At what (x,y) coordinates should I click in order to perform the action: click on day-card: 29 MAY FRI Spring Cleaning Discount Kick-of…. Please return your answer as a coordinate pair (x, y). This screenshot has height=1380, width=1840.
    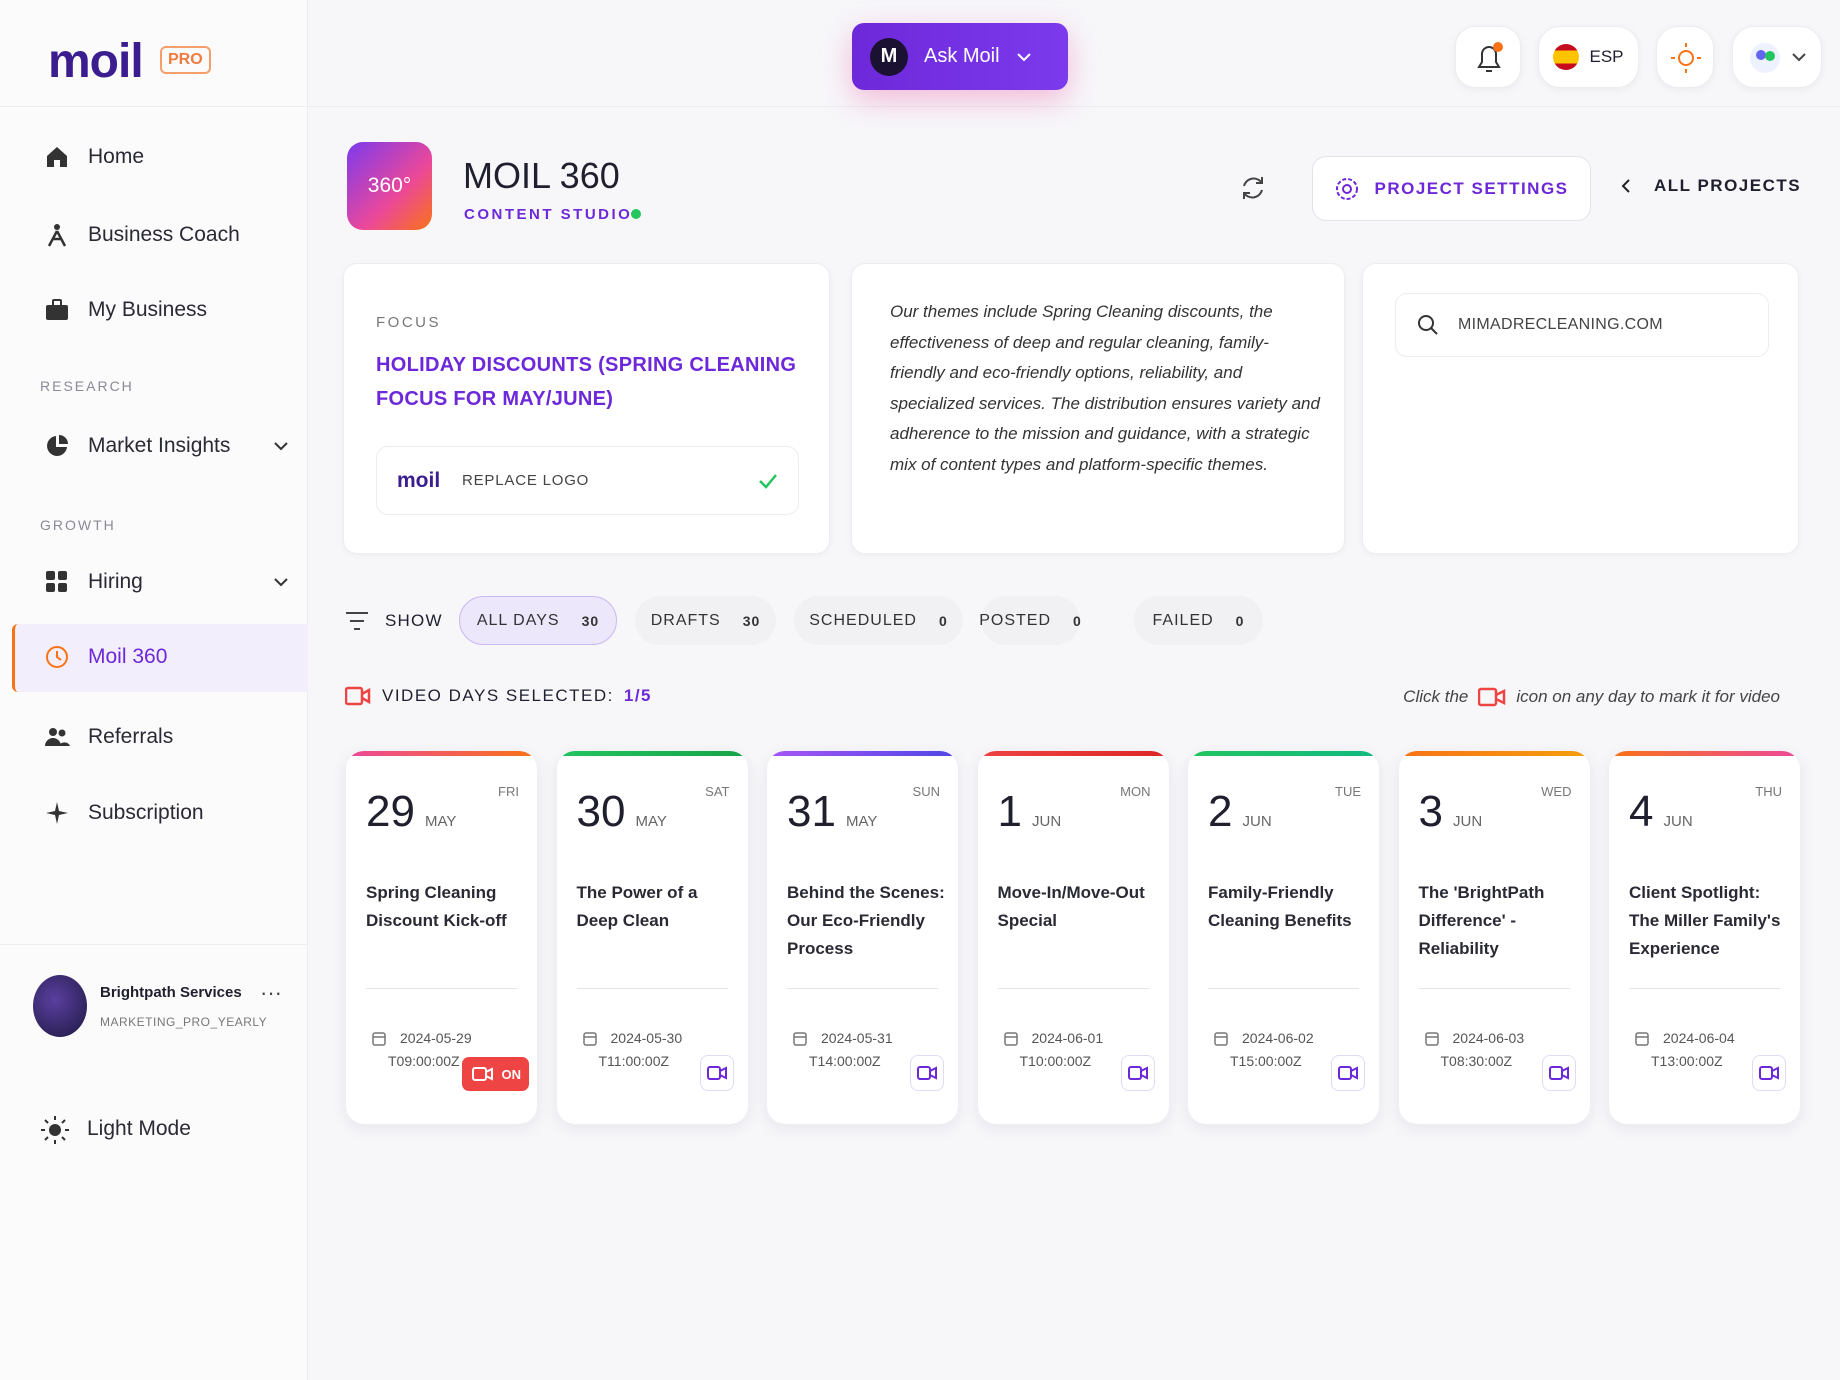
    Looking at the image, I should click on (441, 937).